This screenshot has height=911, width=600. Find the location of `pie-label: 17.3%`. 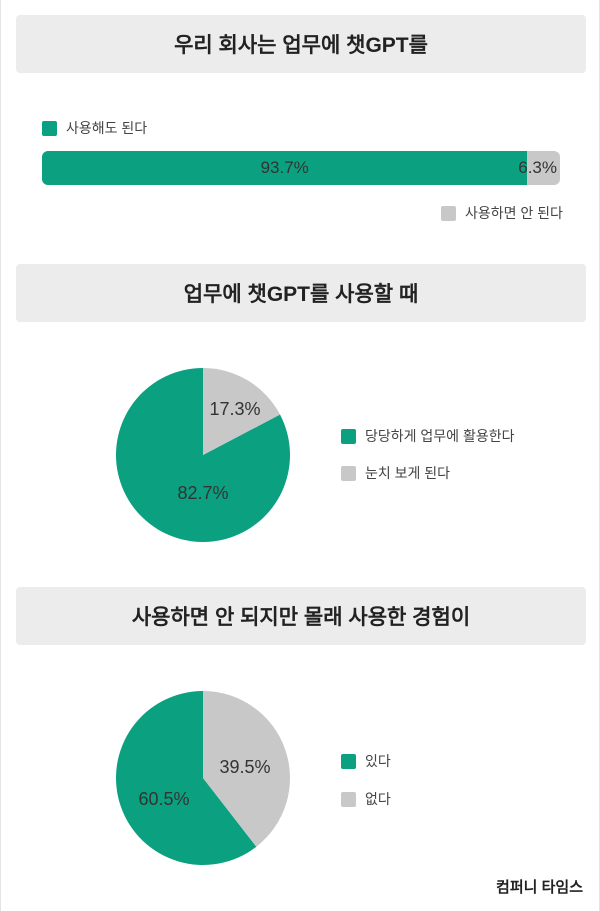

pie-label: 17.3% is located at coordinates (234, 409).